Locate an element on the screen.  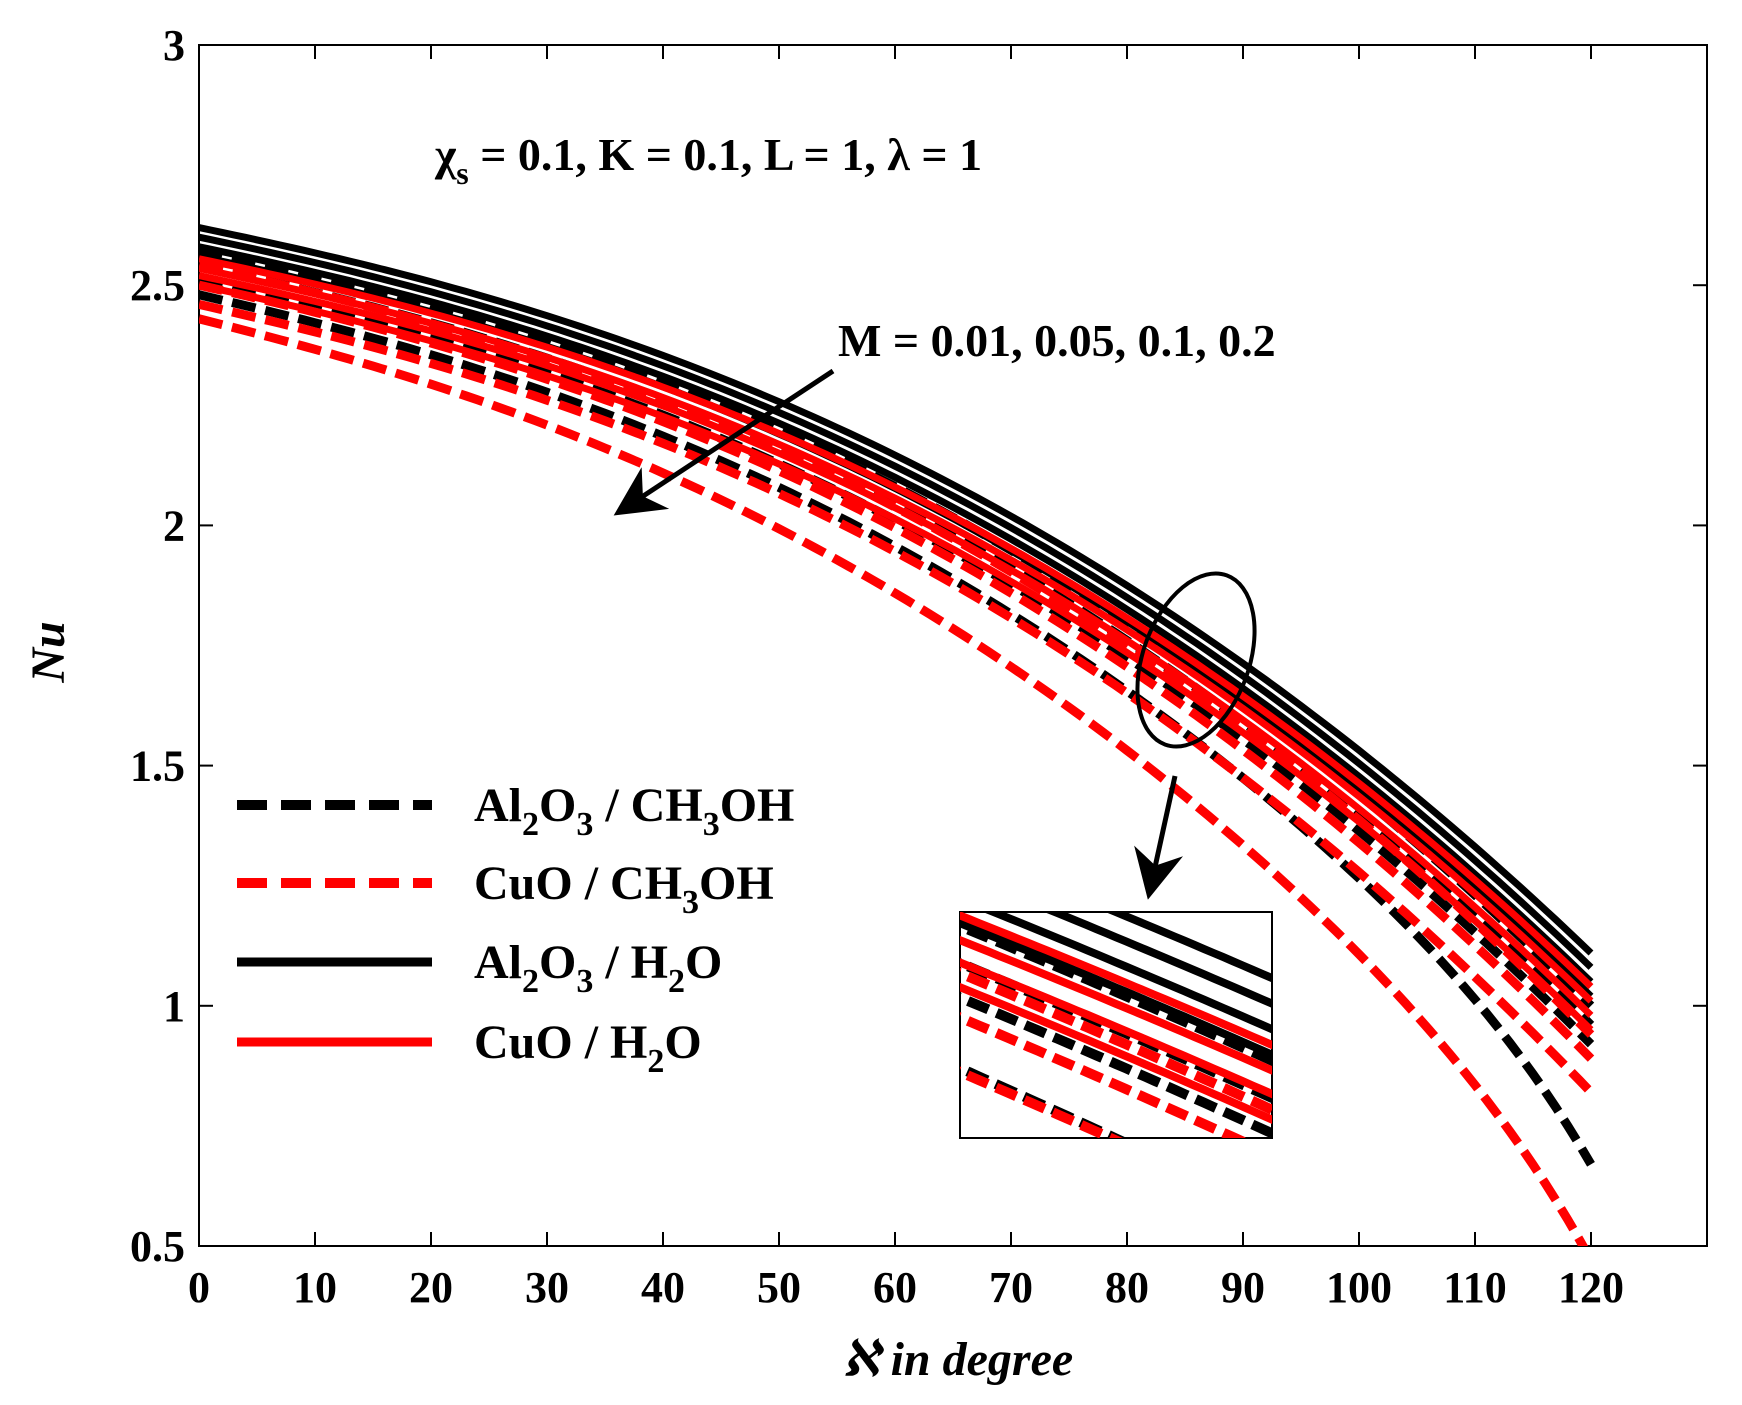
x-tick-label: 20 is located at coordinates (431, 1287).